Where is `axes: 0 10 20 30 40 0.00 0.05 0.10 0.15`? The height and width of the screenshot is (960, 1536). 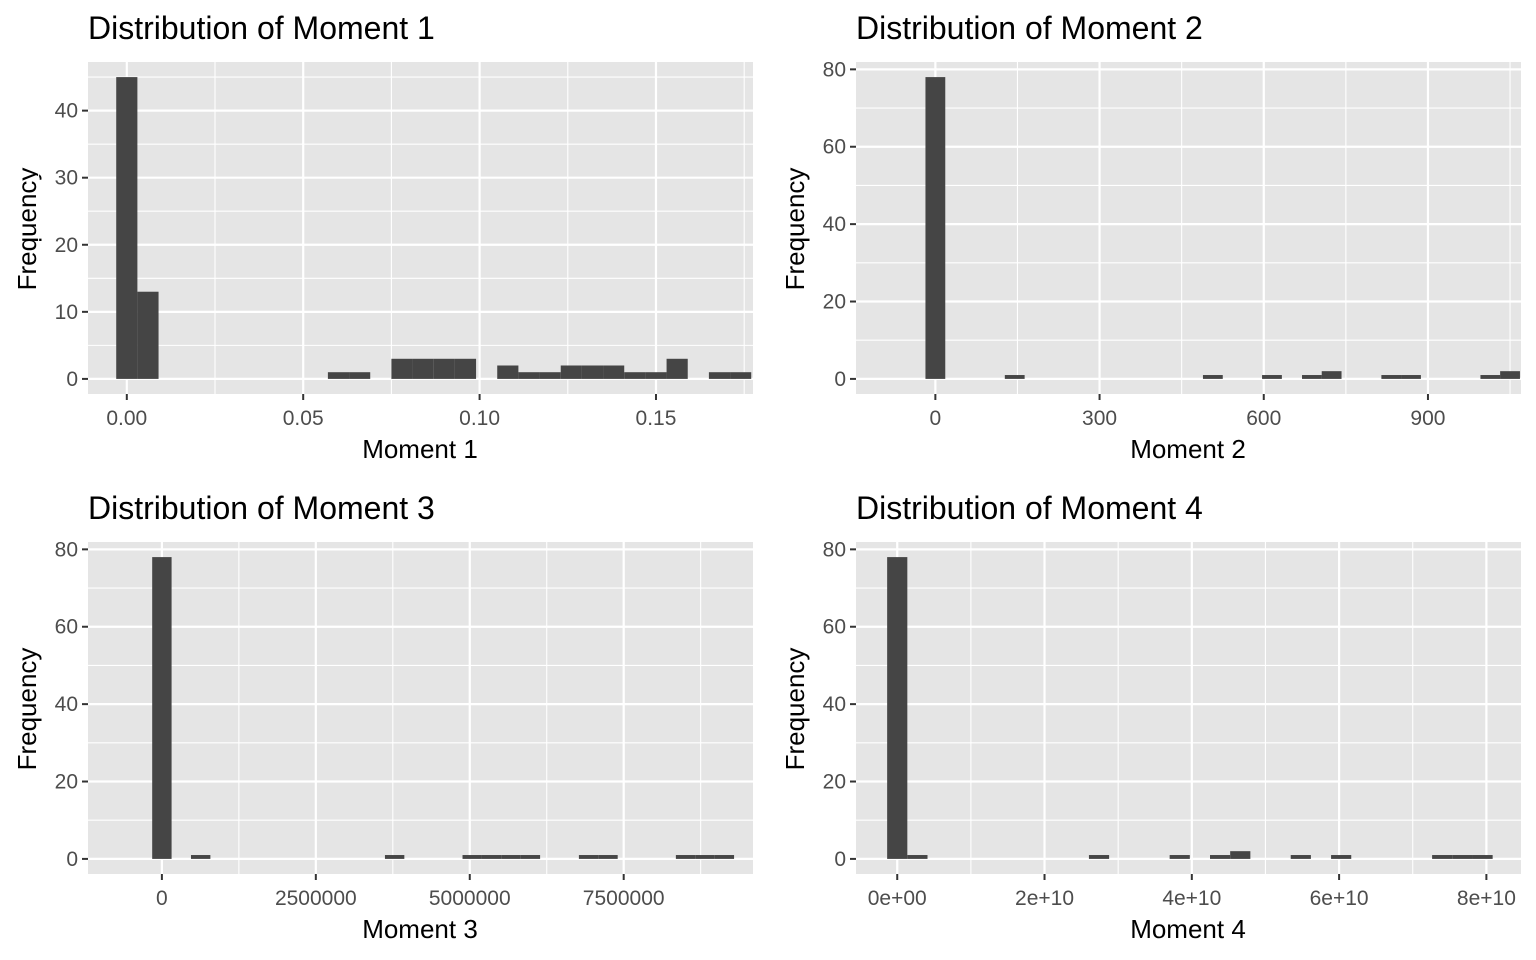
axes: 0 10 20 30 40 0.00 0.05 0.10 0.15 is located at coordinates (366, 265).